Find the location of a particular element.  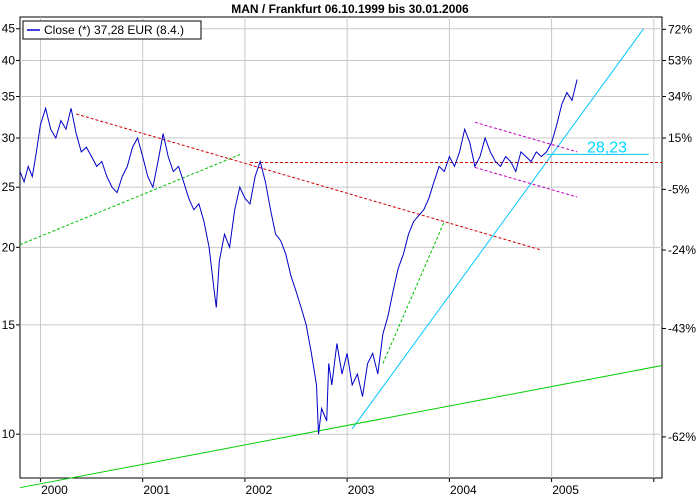

tick-label-left: 10 is located at coordinates (9, 434).